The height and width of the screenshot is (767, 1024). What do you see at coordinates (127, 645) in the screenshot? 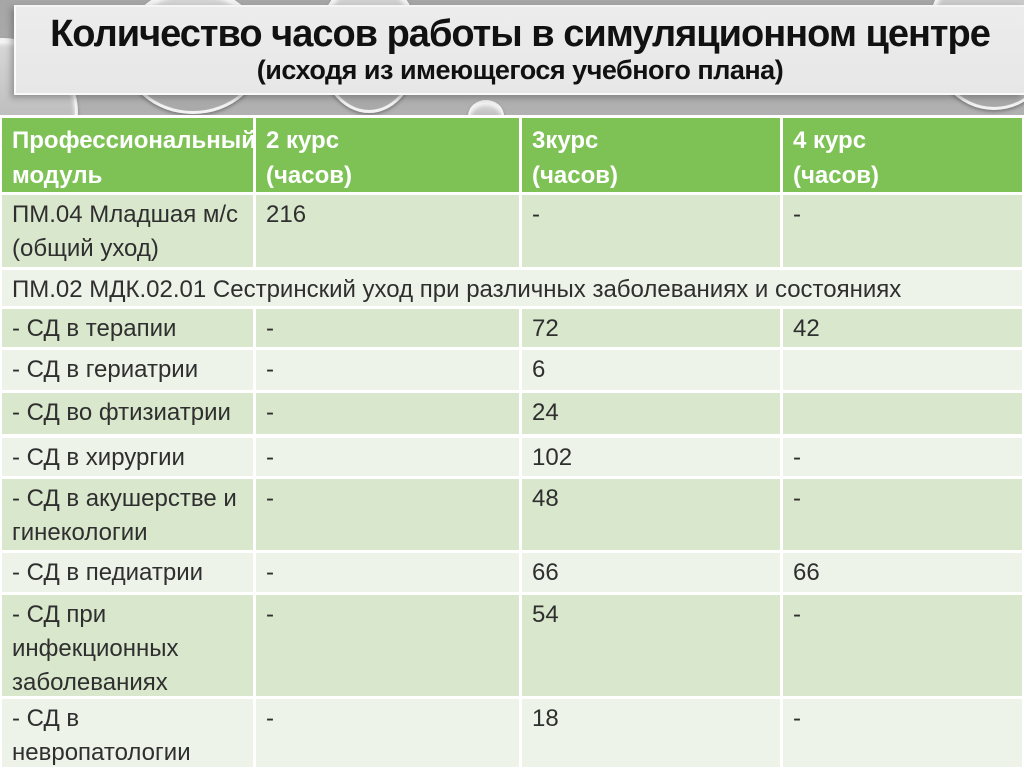
I see `module-cell: - СД при инфекционных заболеваниях` at bounding box center [127, 645].